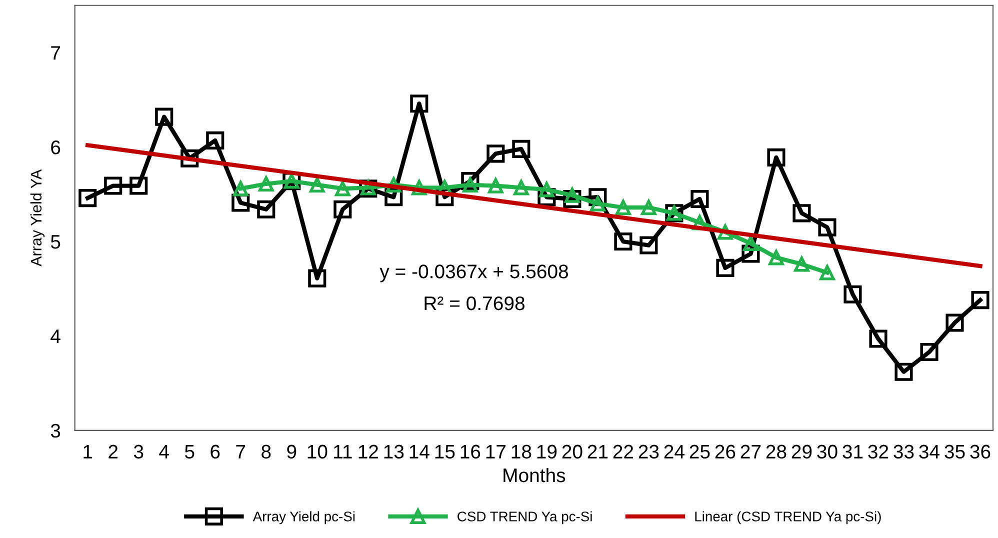 The image size is (998, 538). Describe the element at coordinates (318, 451) in the screenshot. I see `x-tick-label: 10` at that location.